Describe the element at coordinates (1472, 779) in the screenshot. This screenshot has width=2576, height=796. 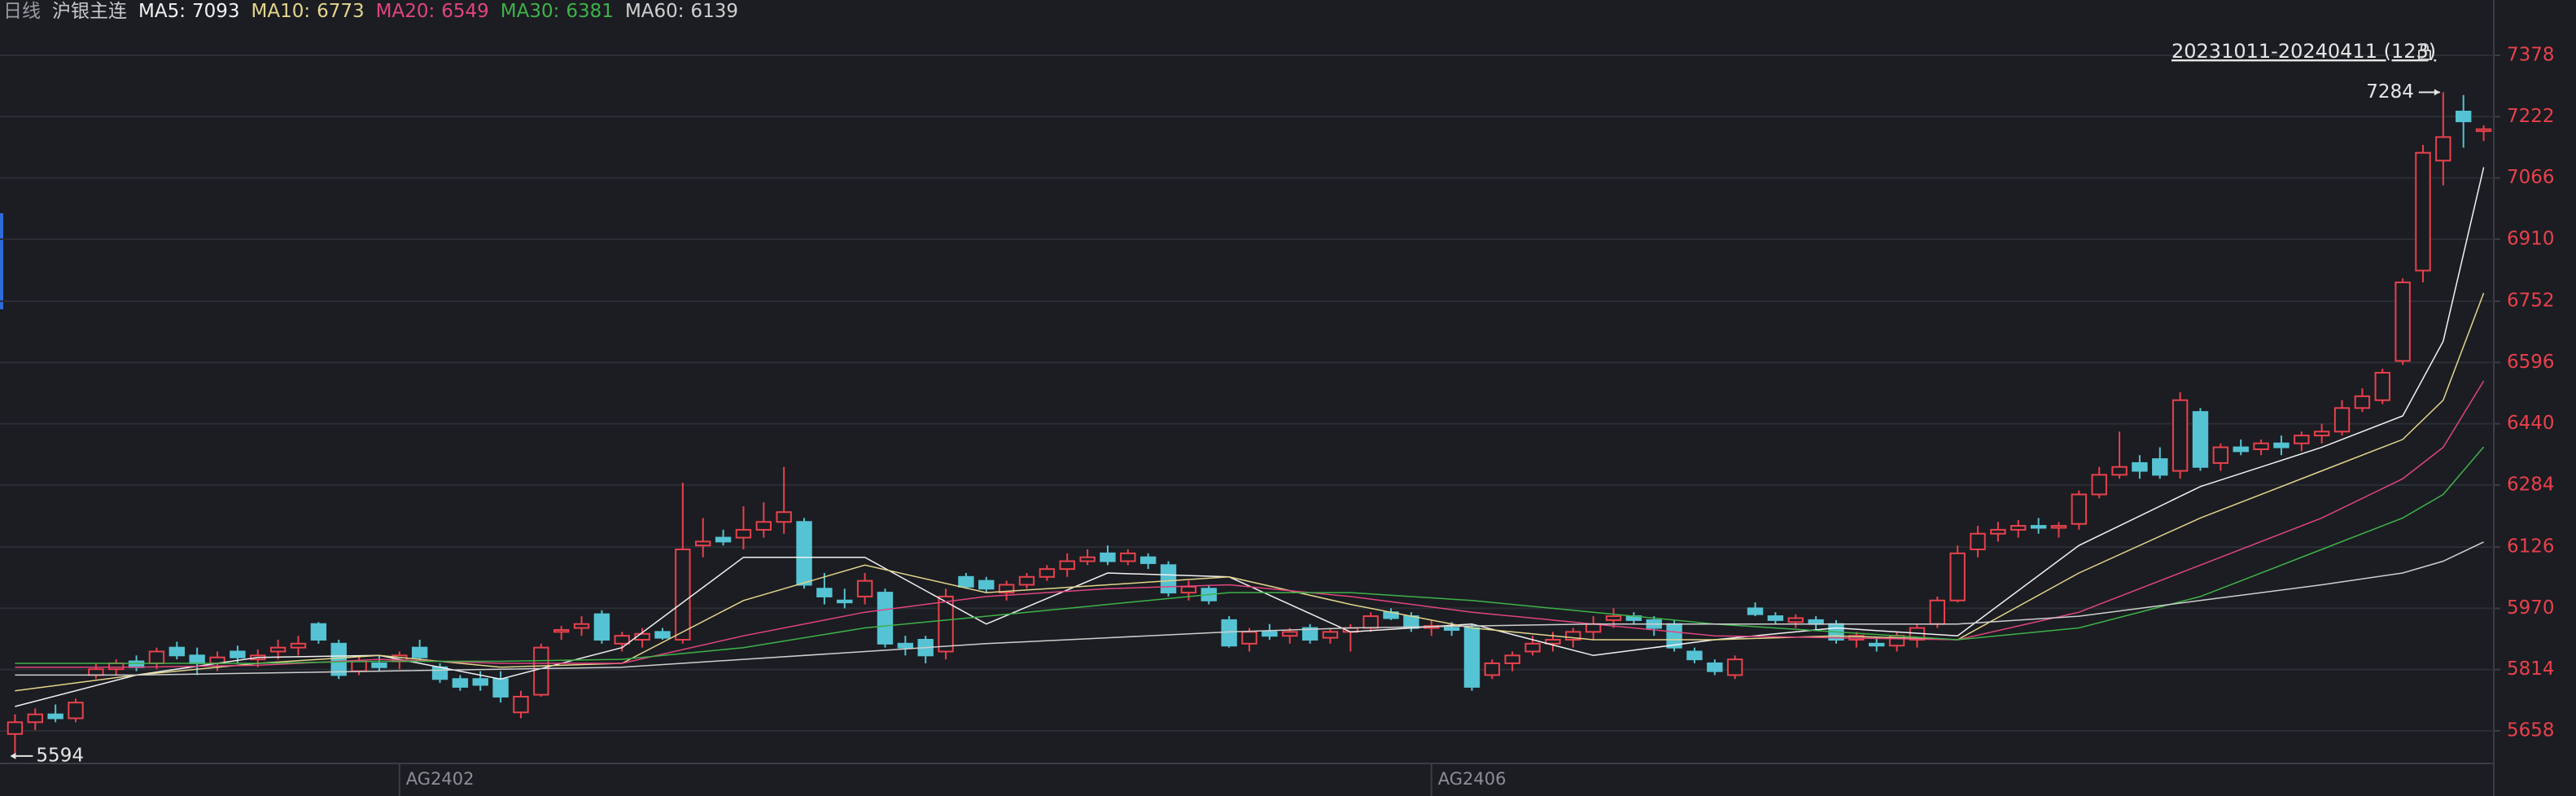
I see `x-tick-label: AG2406` at that location.